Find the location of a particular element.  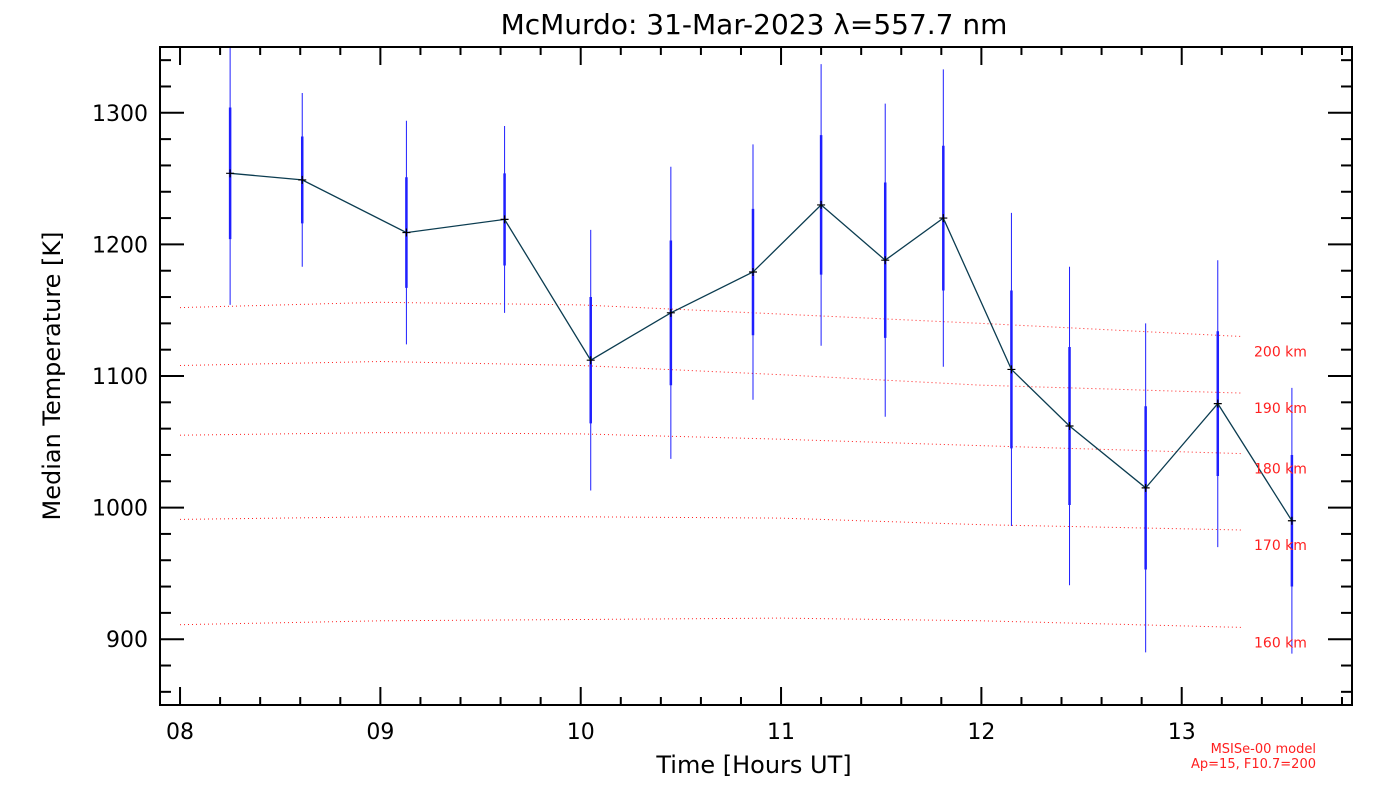

reference-labels: 200 km 190 km 180 km 170 km 160 km is located at coordinates (1280, 498).